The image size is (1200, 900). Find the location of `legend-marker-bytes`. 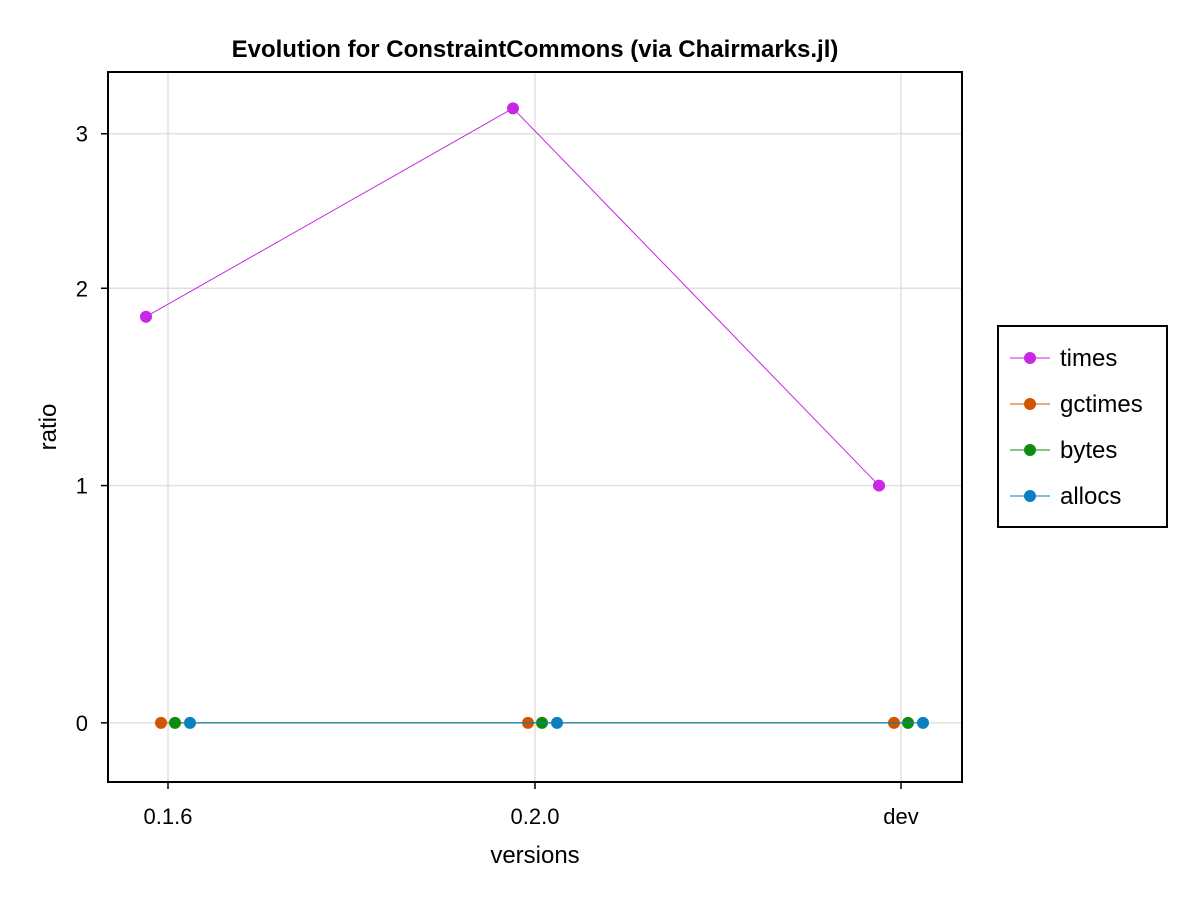

legend-marker-bytes is located at coordinates (1030, 450).